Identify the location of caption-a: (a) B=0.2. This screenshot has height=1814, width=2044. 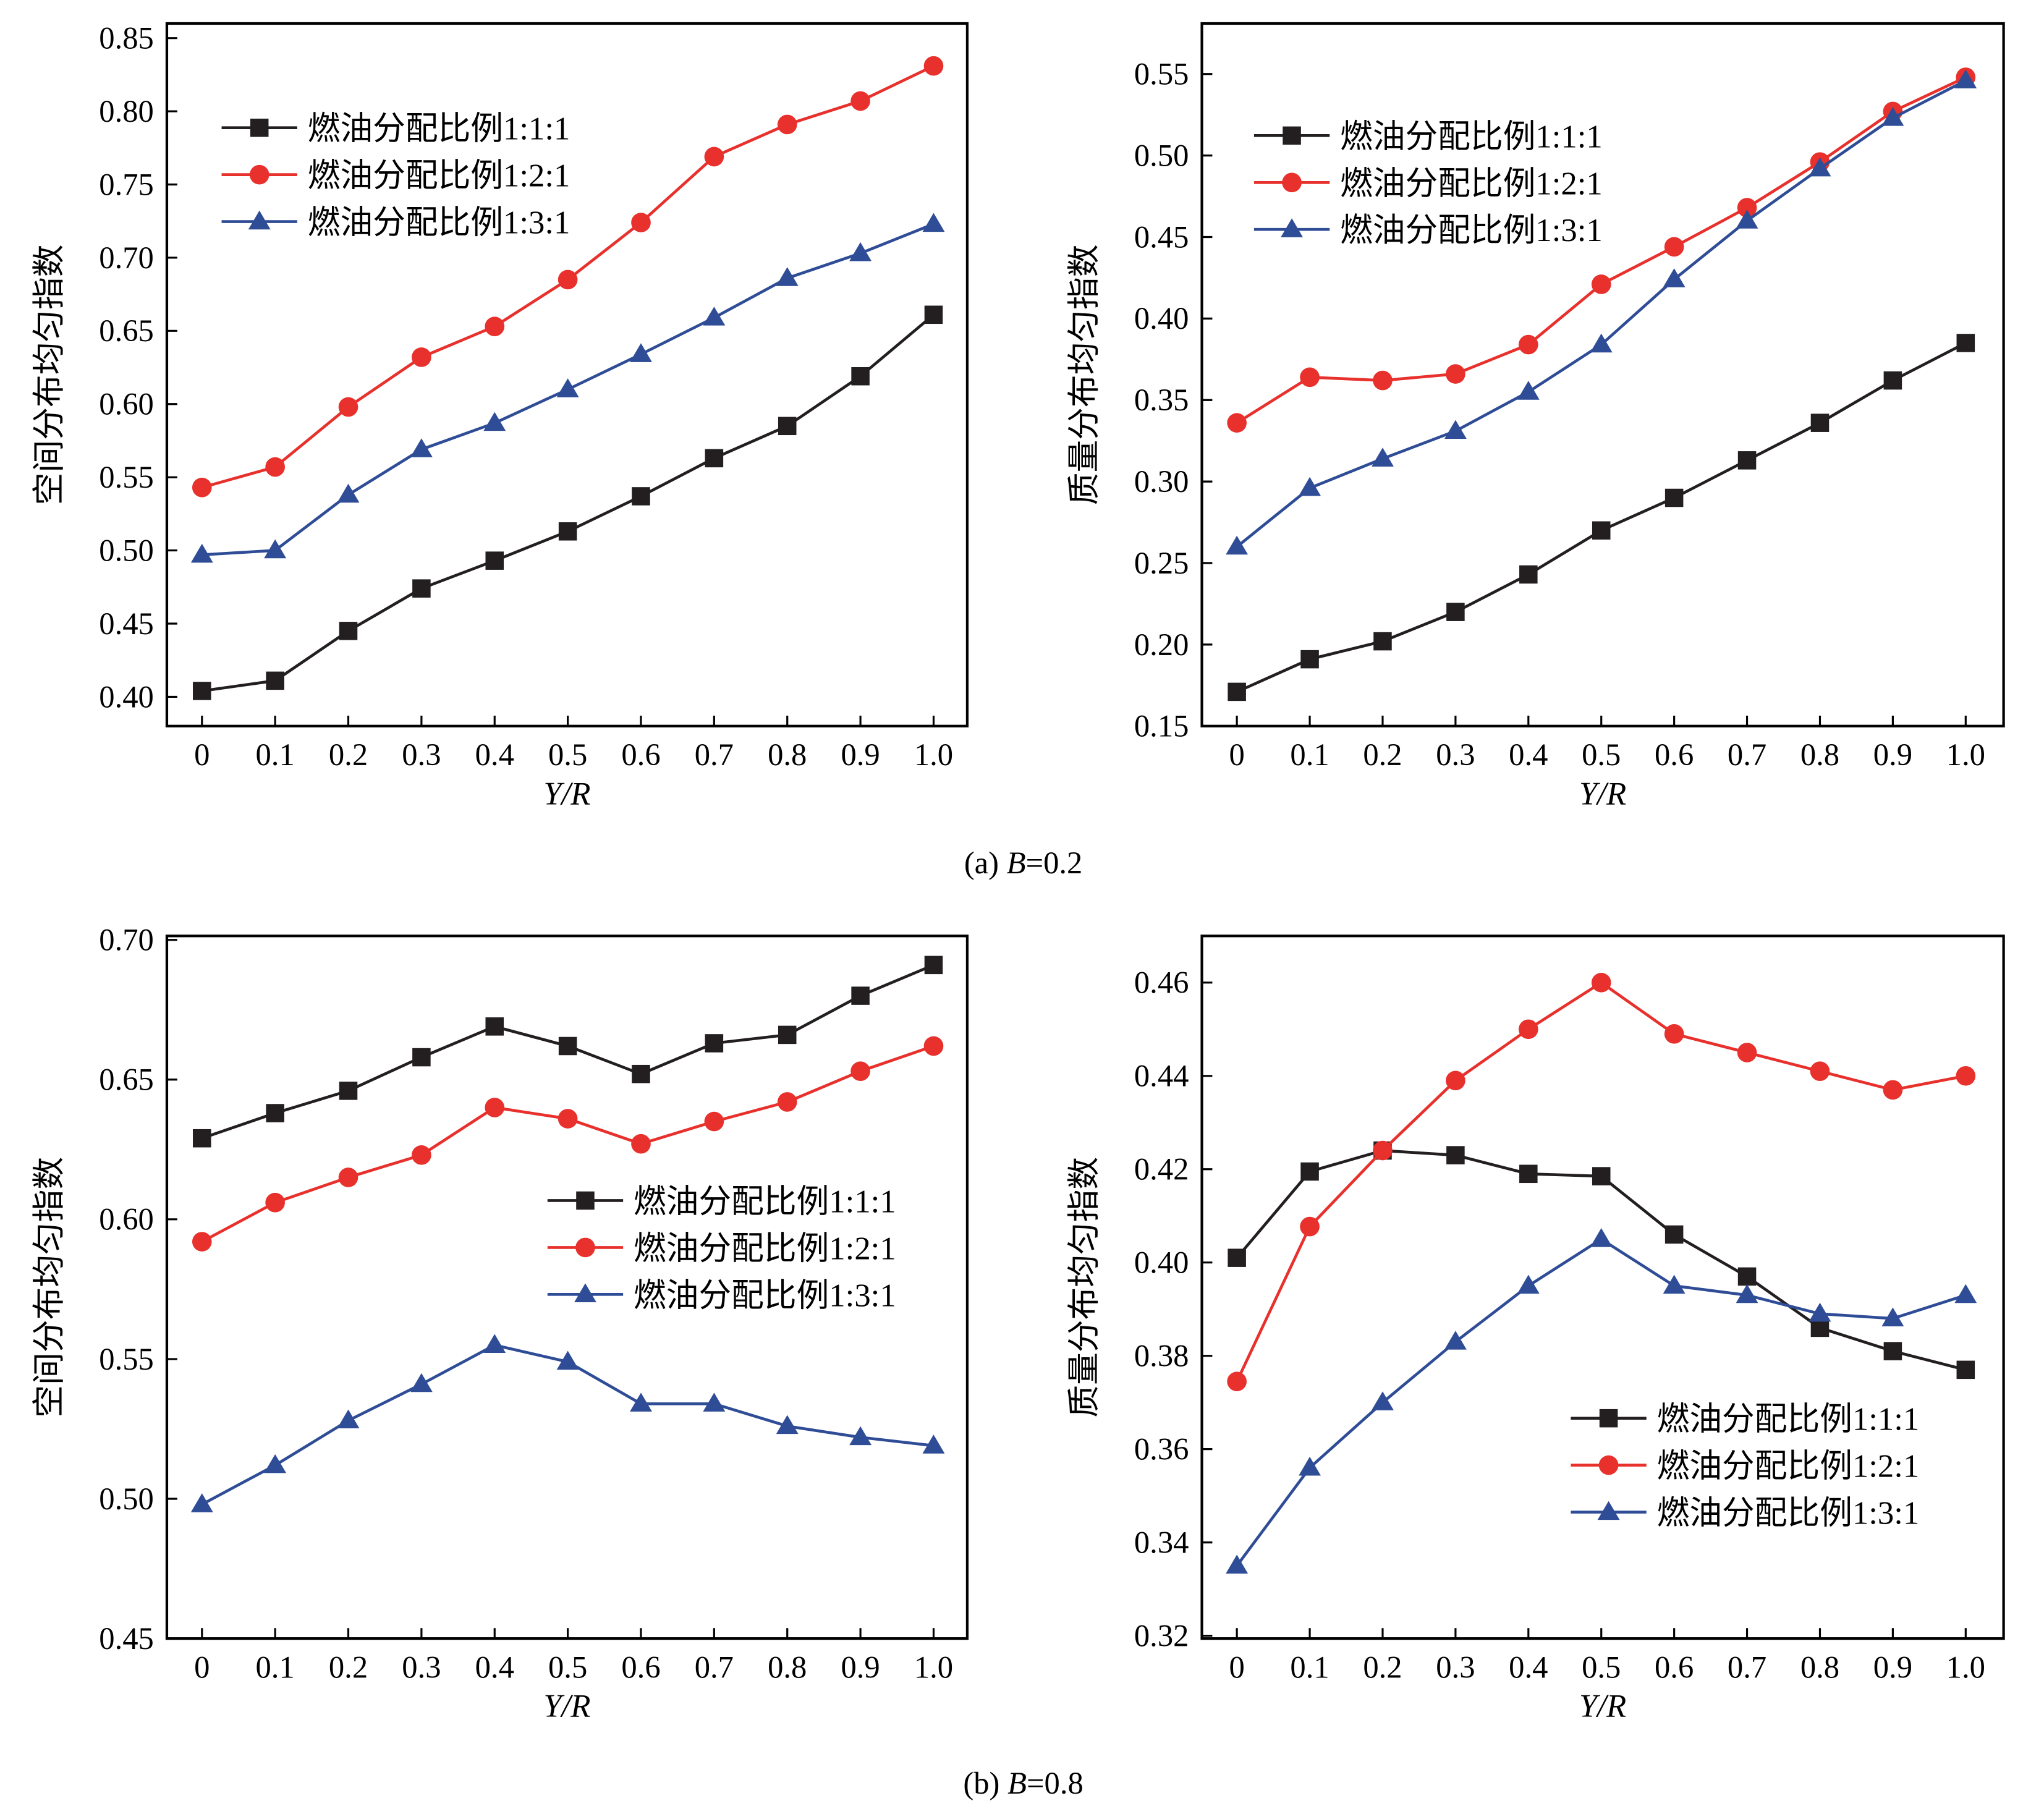
(1023, 863).